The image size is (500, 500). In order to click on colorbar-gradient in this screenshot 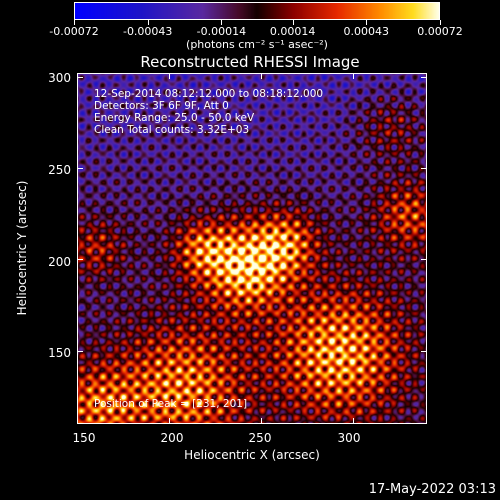, I will do `click(257, 11)`.